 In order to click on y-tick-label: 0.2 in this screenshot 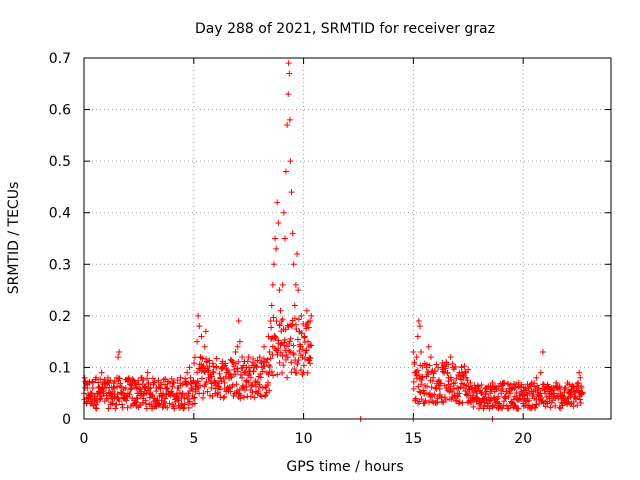, I will do `click(60, 317)`.